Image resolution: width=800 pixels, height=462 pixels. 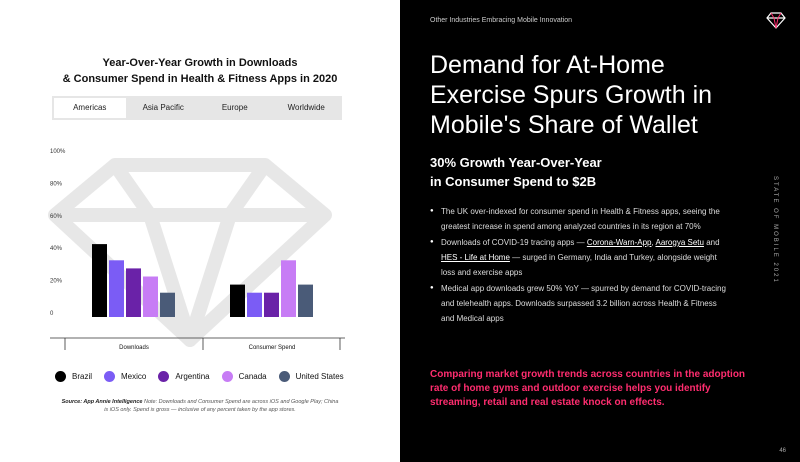 What do you see at coordinates (619, 242) in the screenshot?
I see `link-corona-warn-app: Corona-Warn-App` at bounding box center [619, 242].